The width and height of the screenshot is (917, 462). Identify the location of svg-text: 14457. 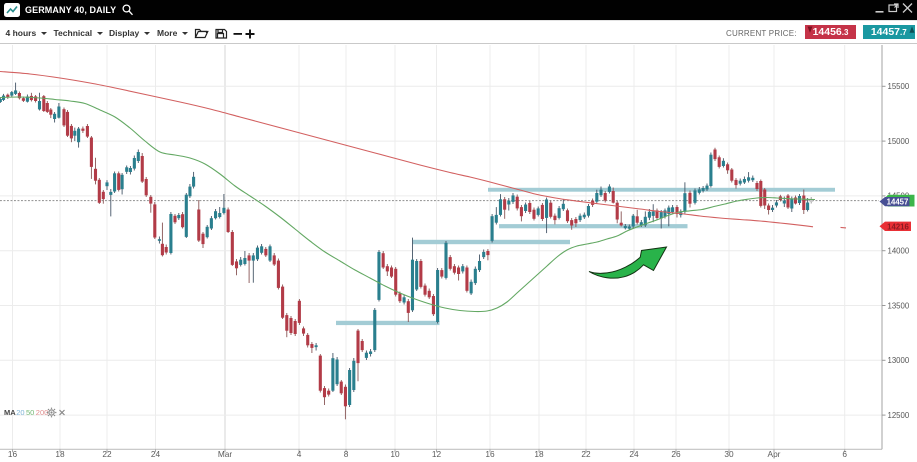
(898, 202).